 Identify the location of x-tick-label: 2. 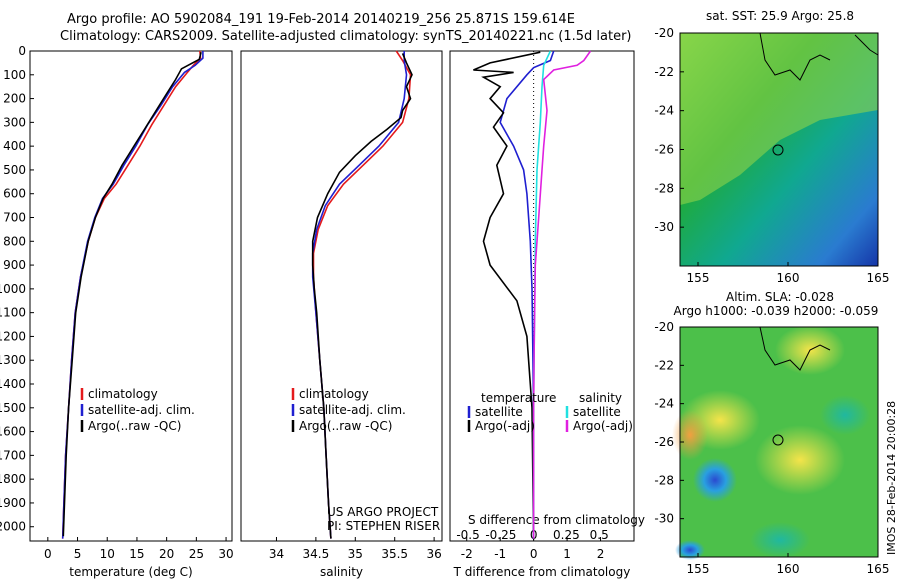
(601, 554).